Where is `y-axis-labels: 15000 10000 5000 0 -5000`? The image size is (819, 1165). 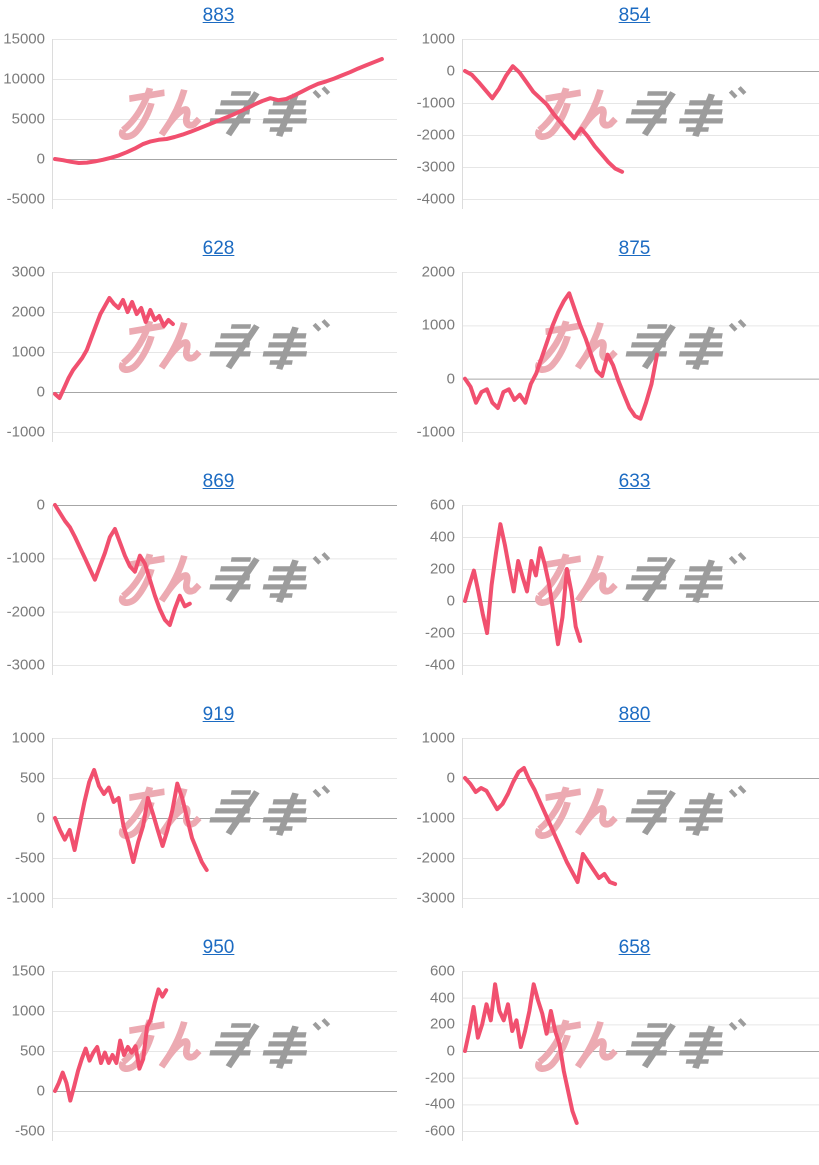
y-axis-labels: 15000 10000 5000 0 -5000 is located at coordinates (26, 125).